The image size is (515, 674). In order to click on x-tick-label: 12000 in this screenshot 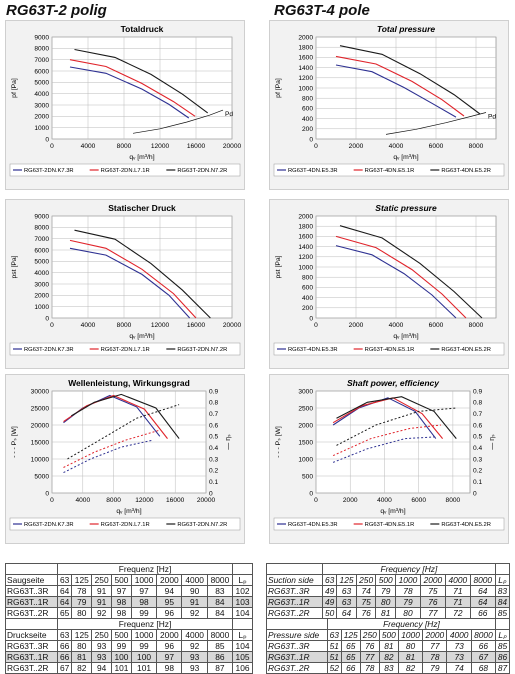, I will do `click(160, 325)`.